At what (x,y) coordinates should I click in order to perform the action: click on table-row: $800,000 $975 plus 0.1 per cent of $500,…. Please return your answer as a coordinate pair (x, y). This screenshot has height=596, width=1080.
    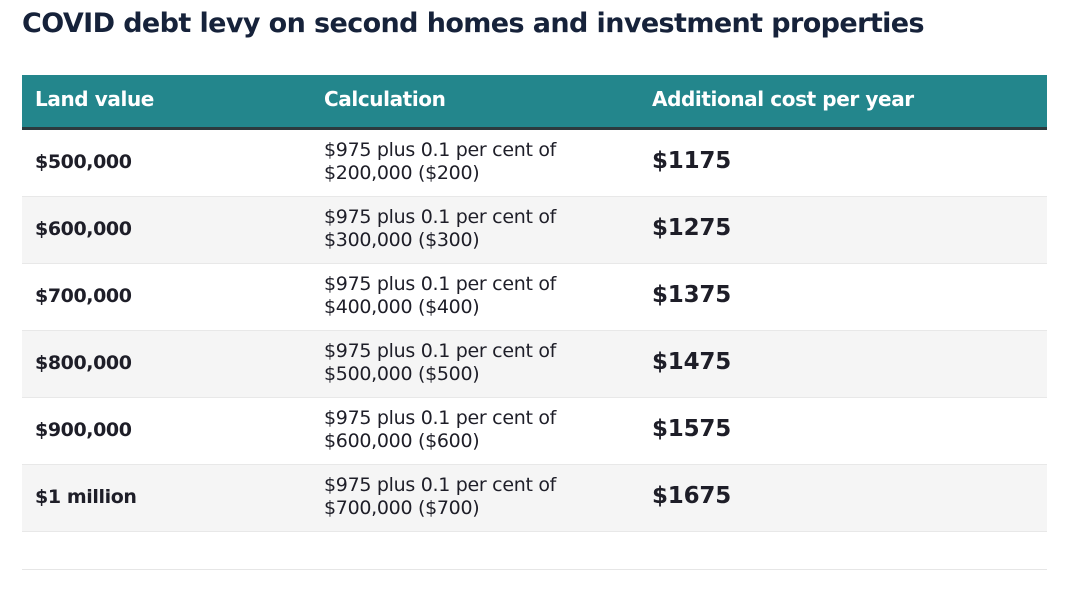
    Looking at the image, I should click on (534, 364).